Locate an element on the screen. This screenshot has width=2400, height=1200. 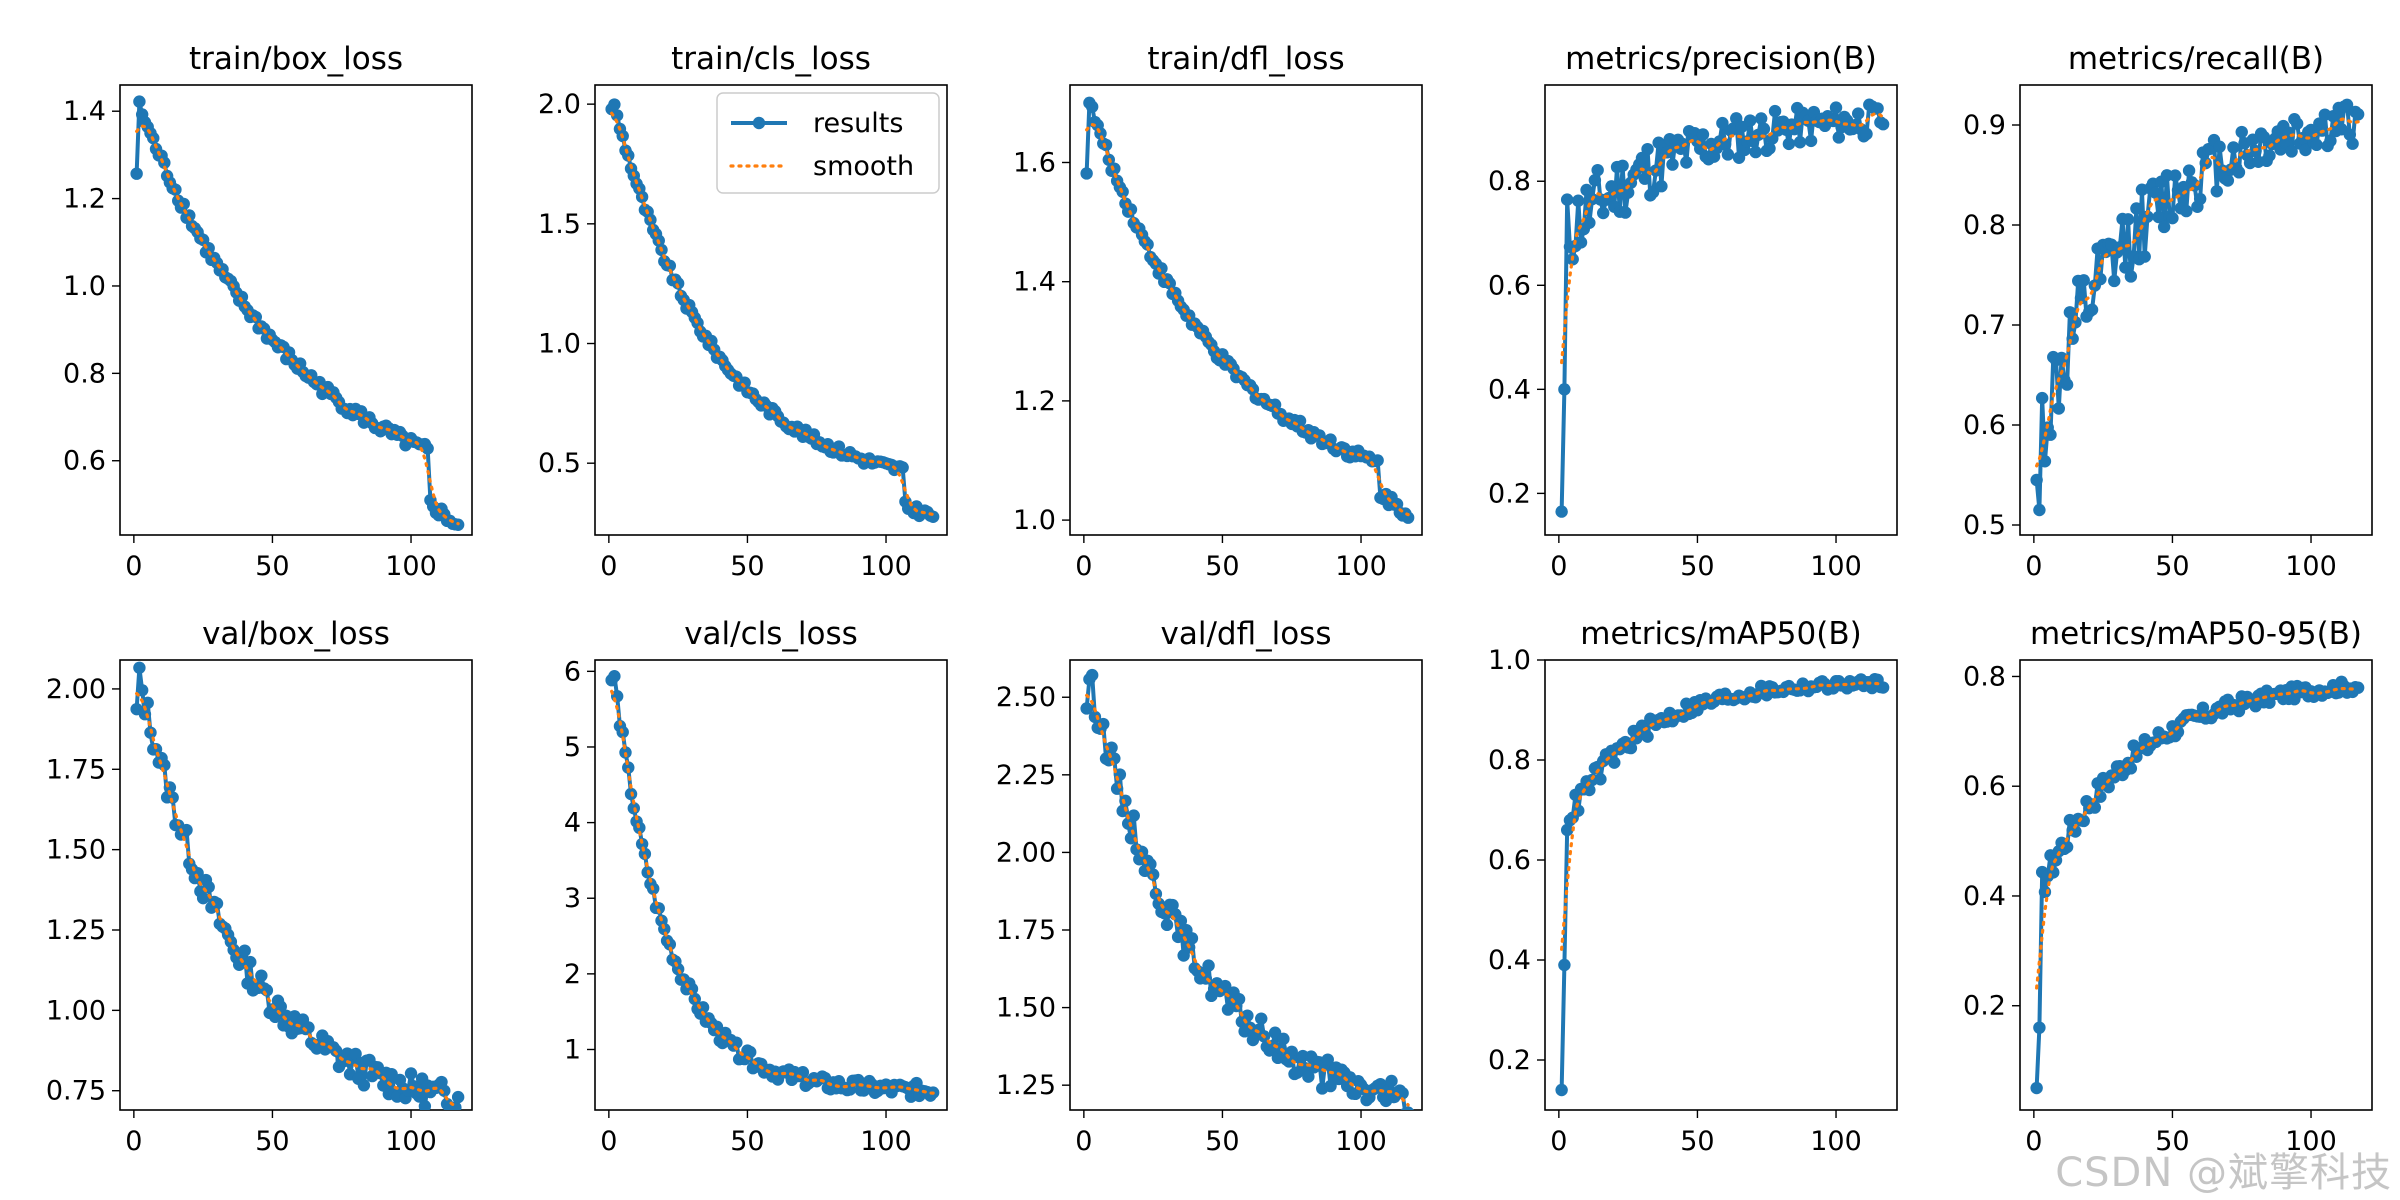
subplot-title: metrics/mAP50(B) is located at coordinates (1720, 634).